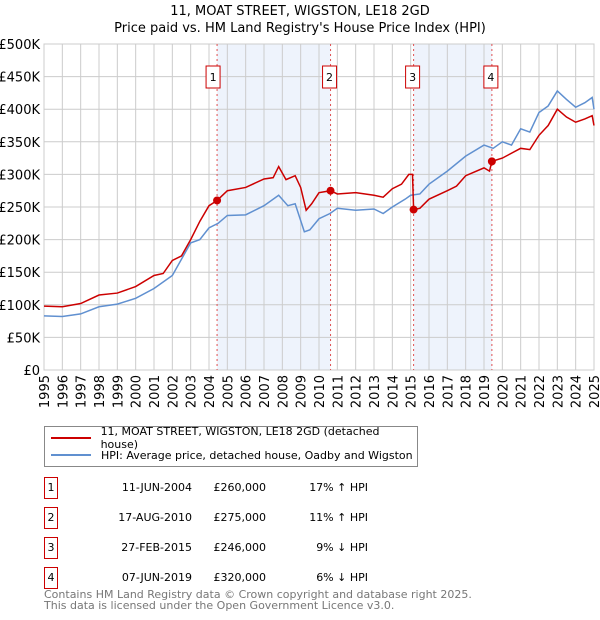 This screenshot has height=620, width=600. Describe the element at coordinates (51, 548) in the screenshot. I see `sale-number: 3` at that location.